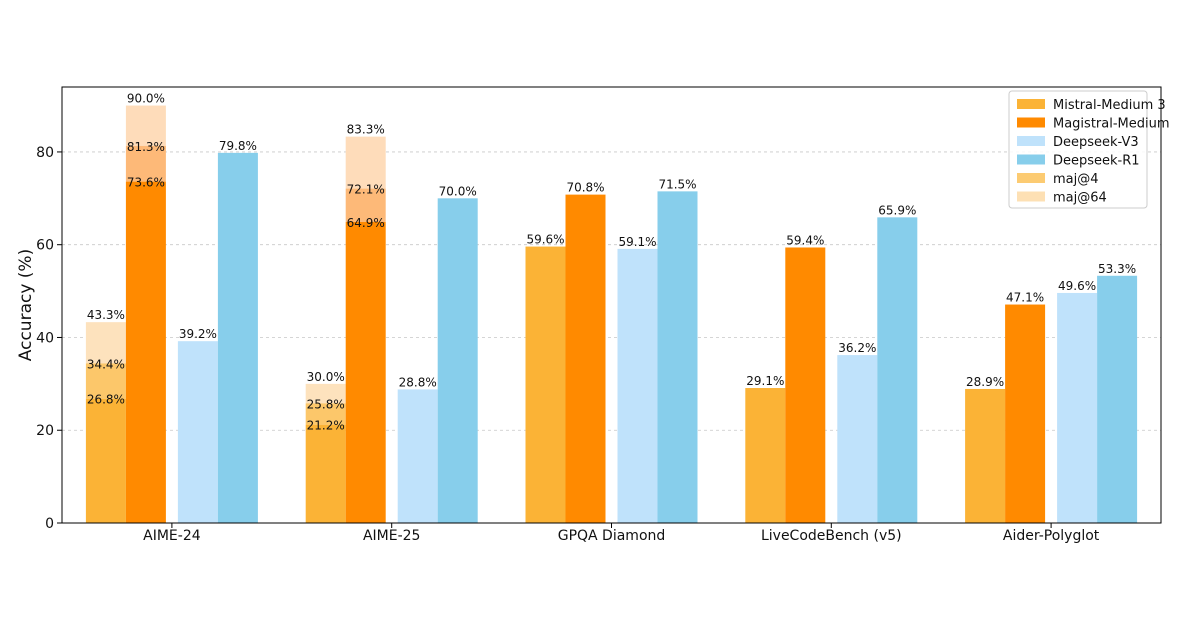 The height and width of the screenshot is (639, 1201). What do you see at coordinates (1096, 161) in the screenshot?
I see `legend-label: Deepseek-R1` at bounding box center [1096, 161].